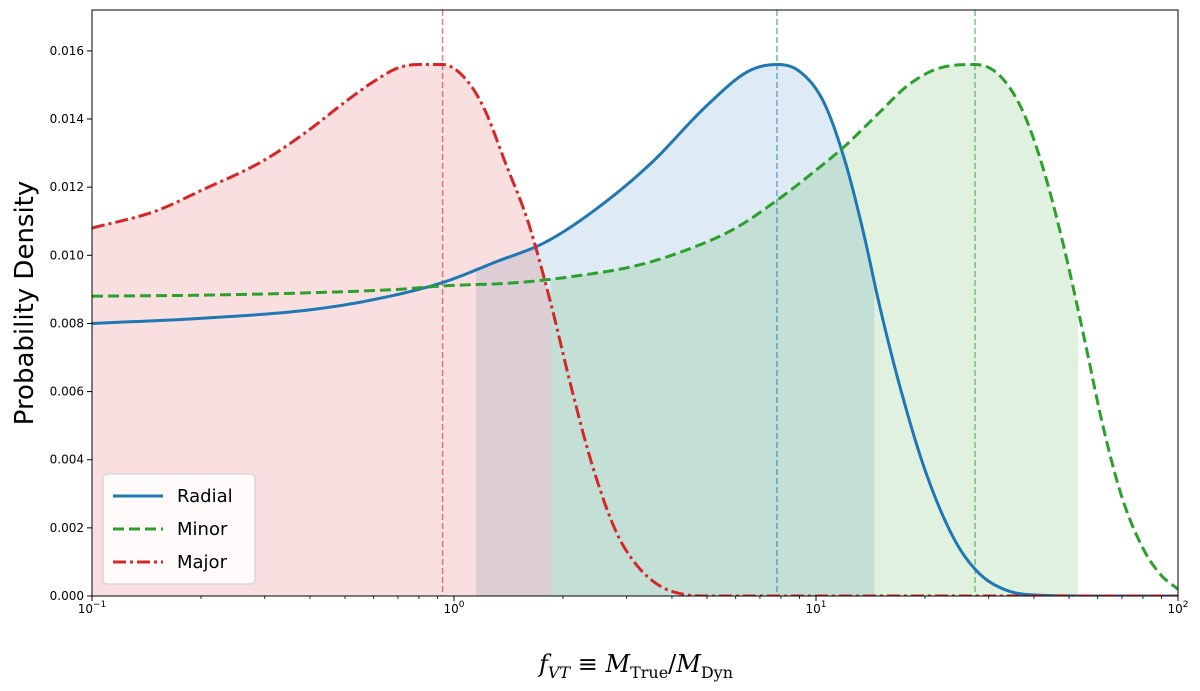 The width and height of the screenshot is (1200, 691). Describe the element at coordinates (67, 51) in the screenshot. I see `y-tick-label: 0.016` at that location.